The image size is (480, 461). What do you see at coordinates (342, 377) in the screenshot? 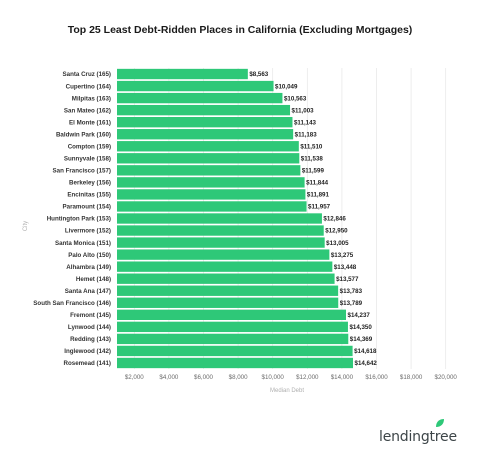
I see `x-tick-label: $14,000` at bounding box center [342, 377].